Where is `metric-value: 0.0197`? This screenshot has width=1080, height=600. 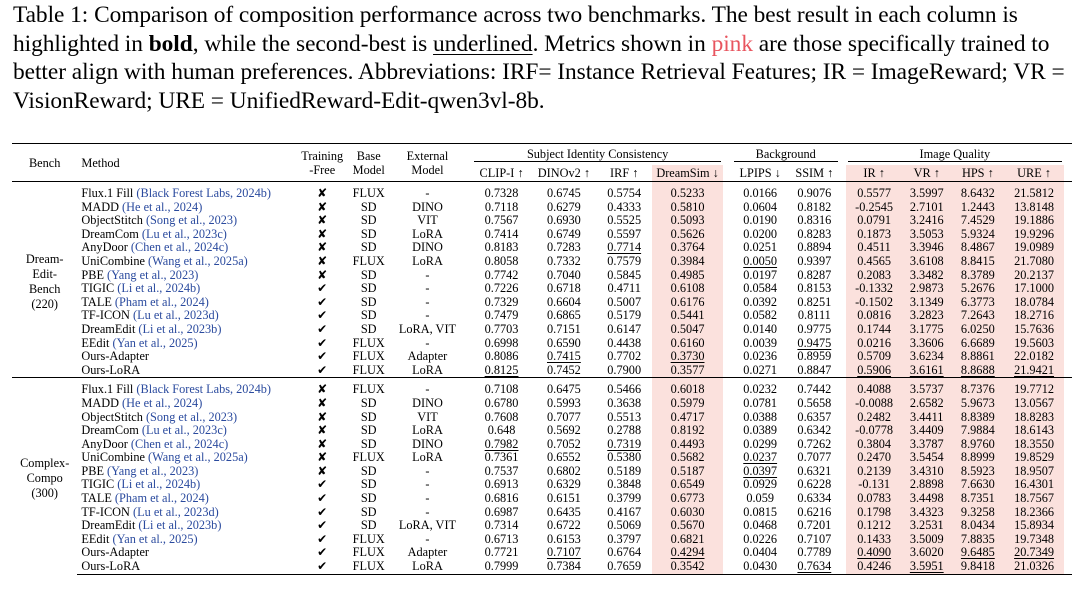
metric-value: 0.0197 is located at coordinates (760, 274).